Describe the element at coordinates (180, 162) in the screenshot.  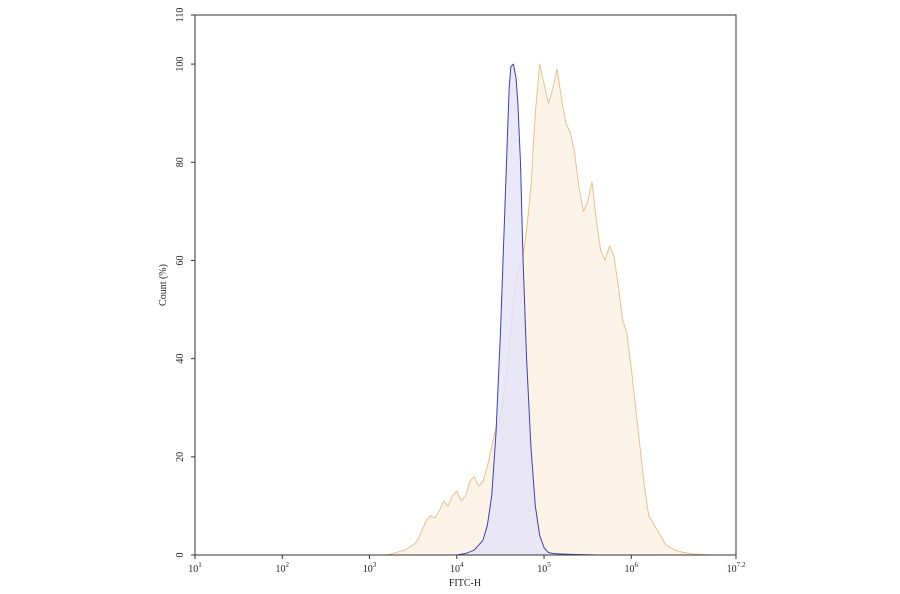
I see `y-tick-label: 80` at that location.